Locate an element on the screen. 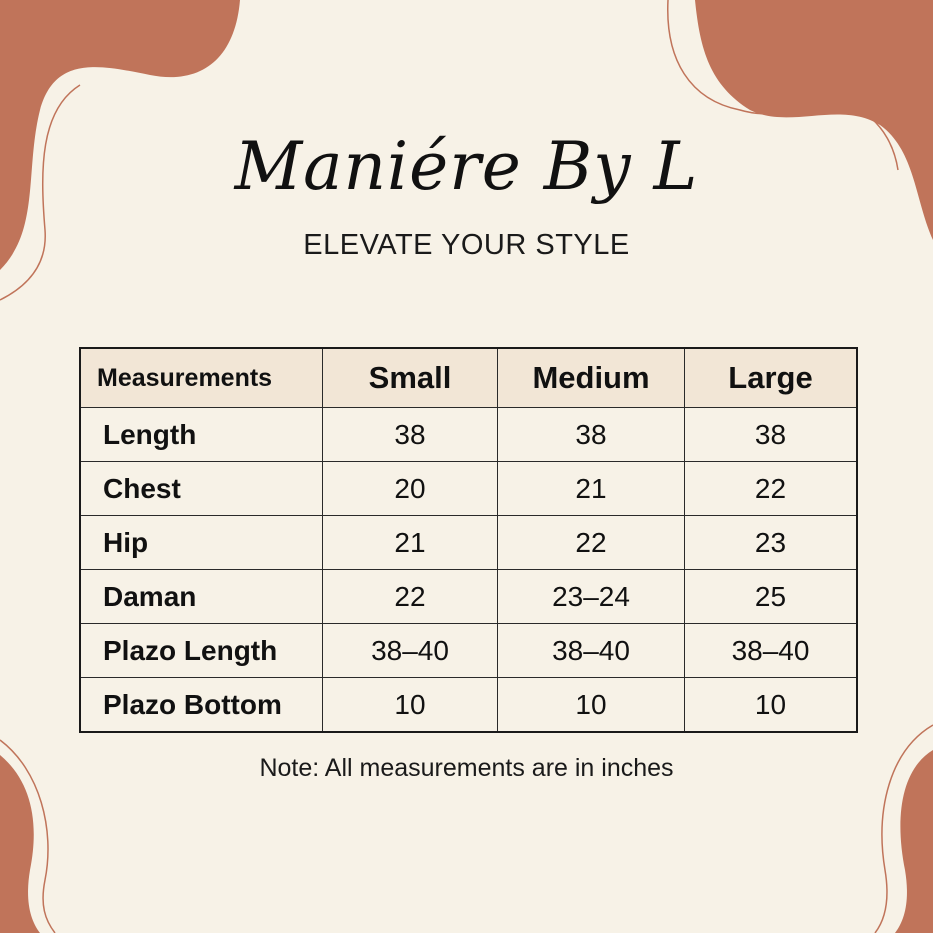  corner-line-bottom-right is located at coordinates (903, 828).